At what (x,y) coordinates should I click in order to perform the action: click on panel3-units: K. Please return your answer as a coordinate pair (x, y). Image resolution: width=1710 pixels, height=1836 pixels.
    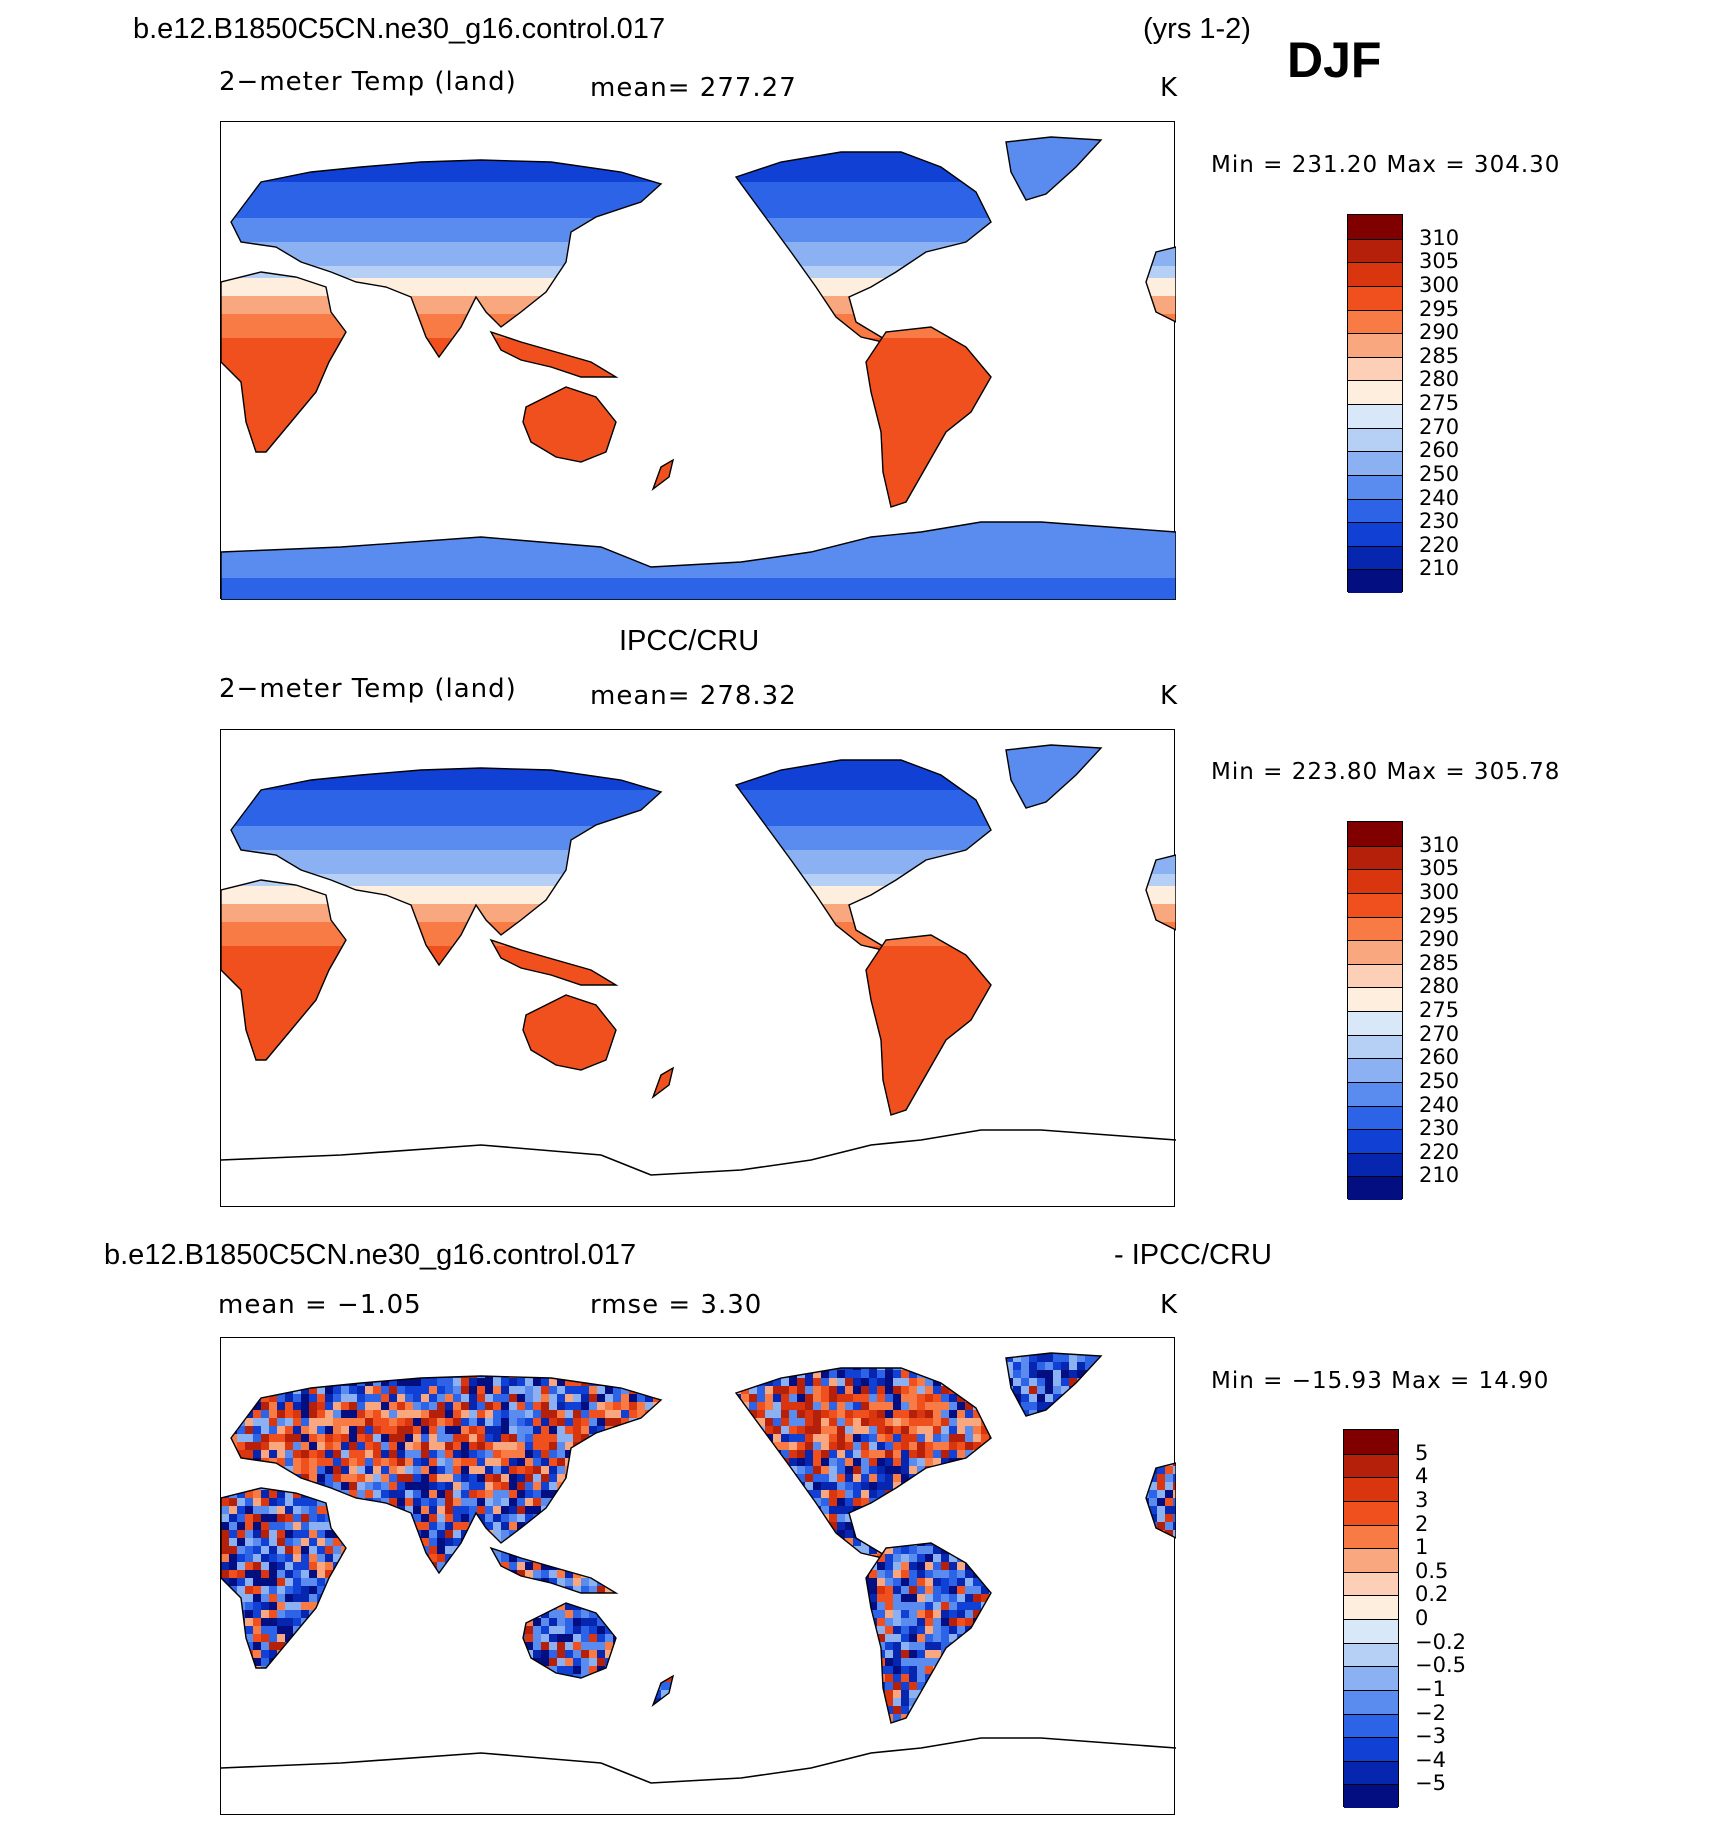
    Looking at the image, I should click on (1169, 1305).